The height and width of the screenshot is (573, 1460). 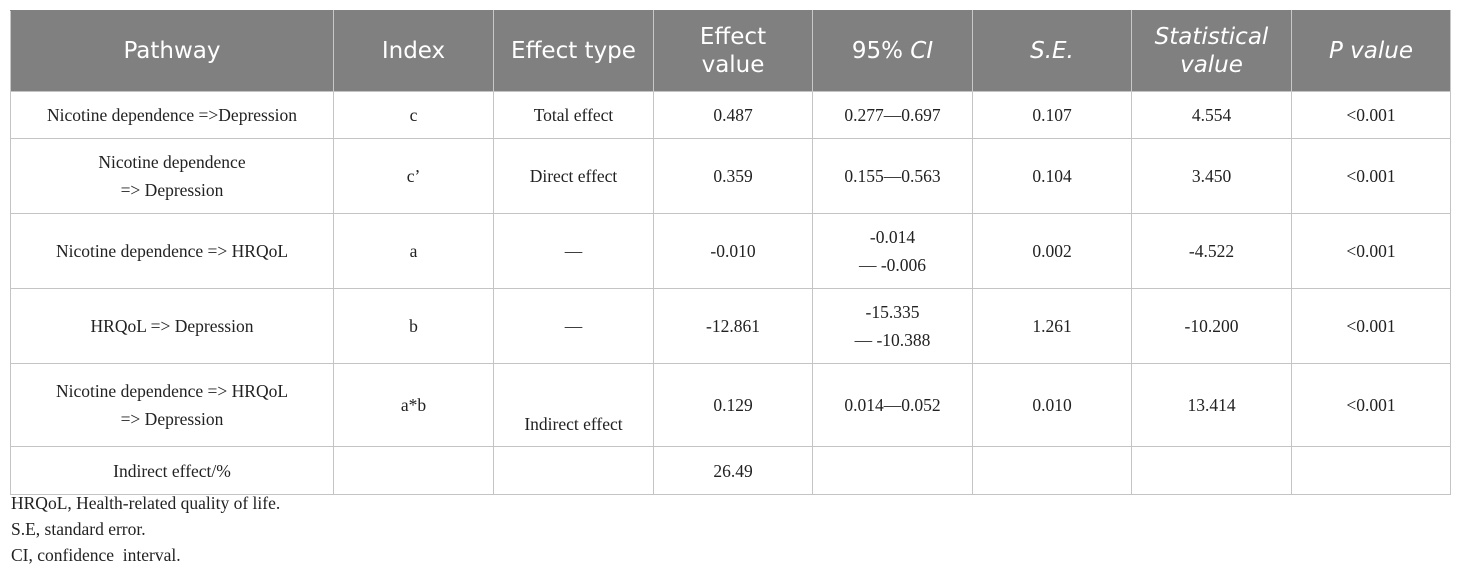 What do you see at coordinates (1211, 251) in the screenshot?
I see `cell-stat: -4.522` at bounding box center [1211, 251].